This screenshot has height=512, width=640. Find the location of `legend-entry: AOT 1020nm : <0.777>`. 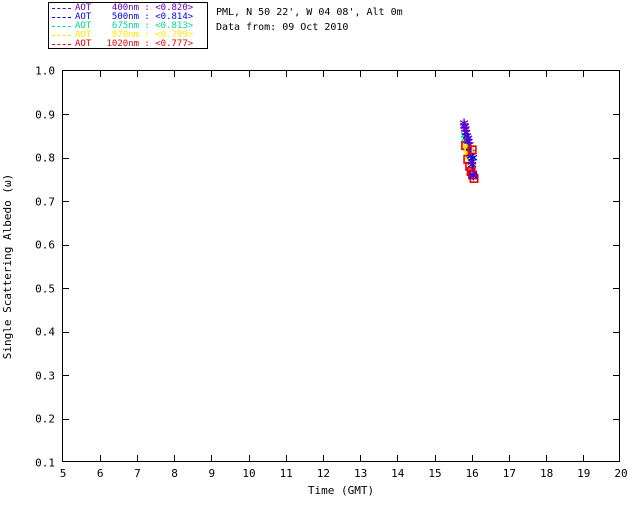

legend-entry: AOT 1020nm : <0.777> is located at coordinates (129, 44).